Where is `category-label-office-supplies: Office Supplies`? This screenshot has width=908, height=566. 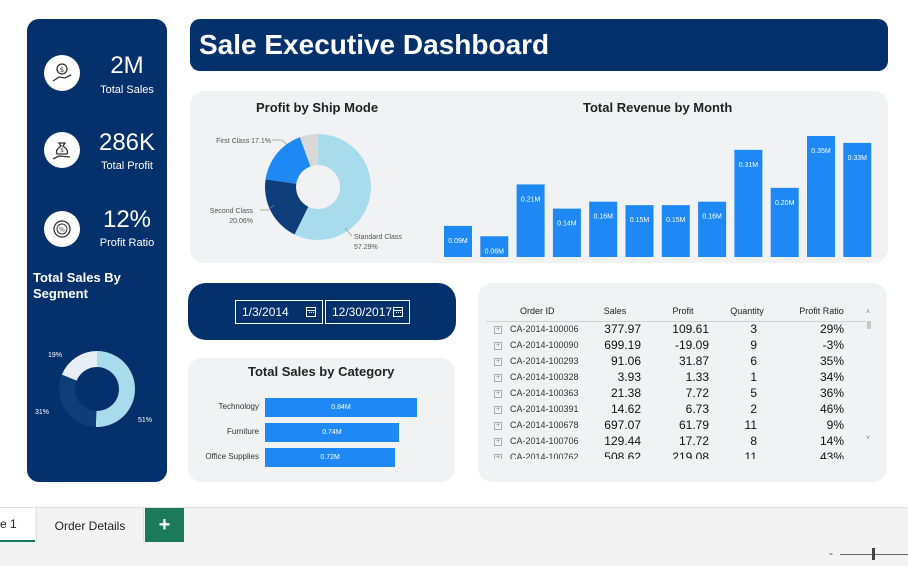
category-label-office-supplies: Office Supplies is located at coordinates (232, 456).